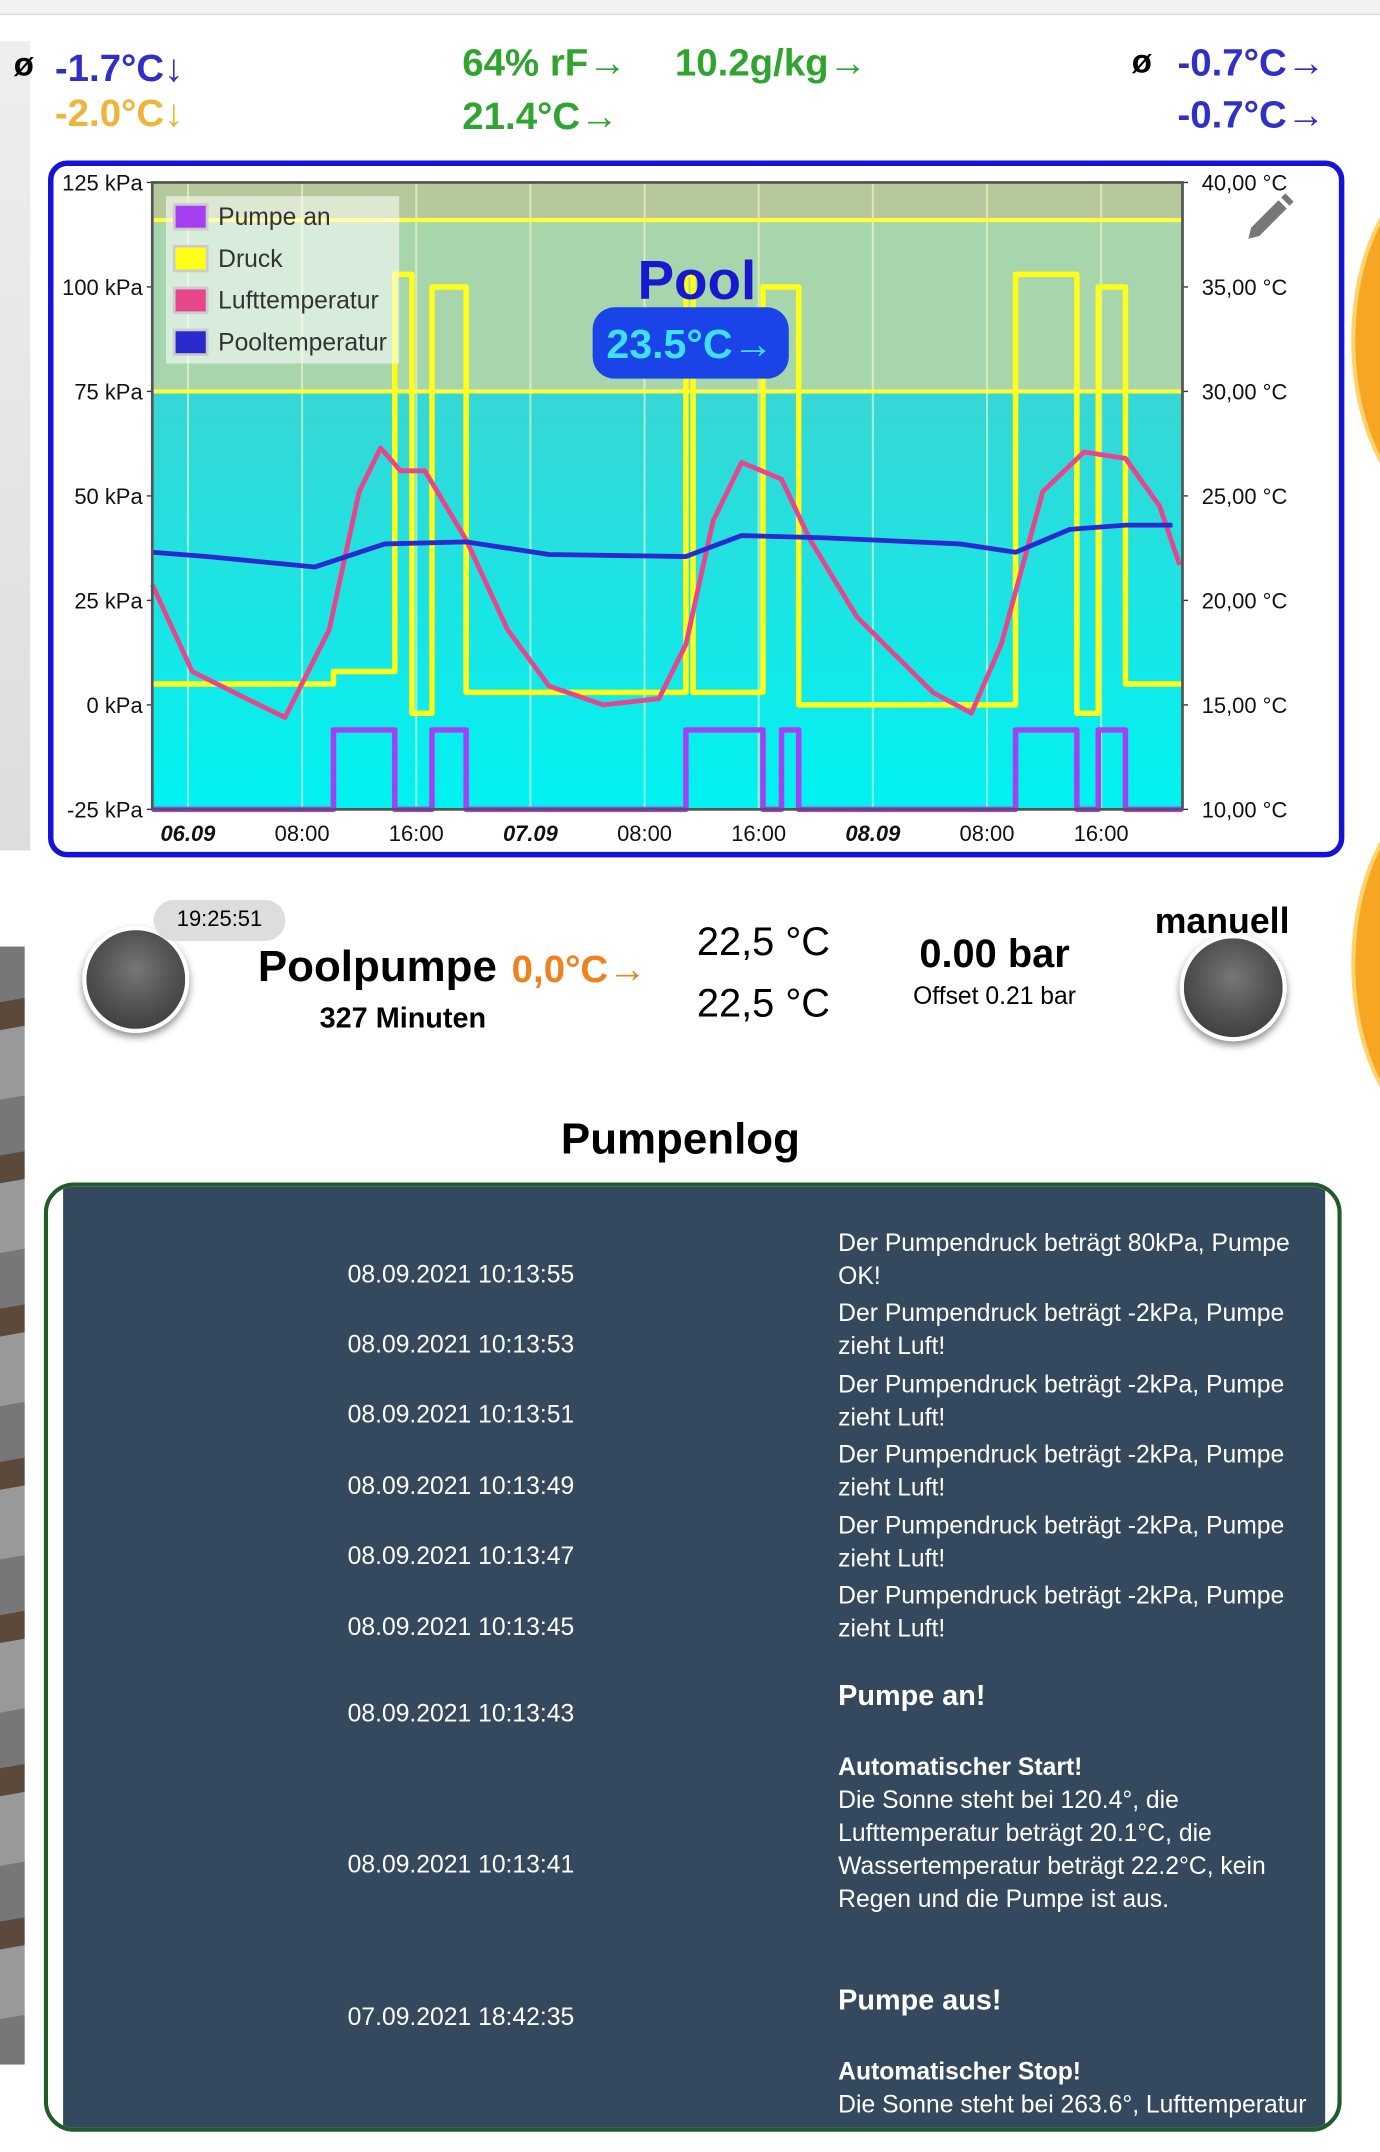 This screenshot has width=1380, height=2152. I want to click on y-tick-label: 75 kPa, so click(108, 392).